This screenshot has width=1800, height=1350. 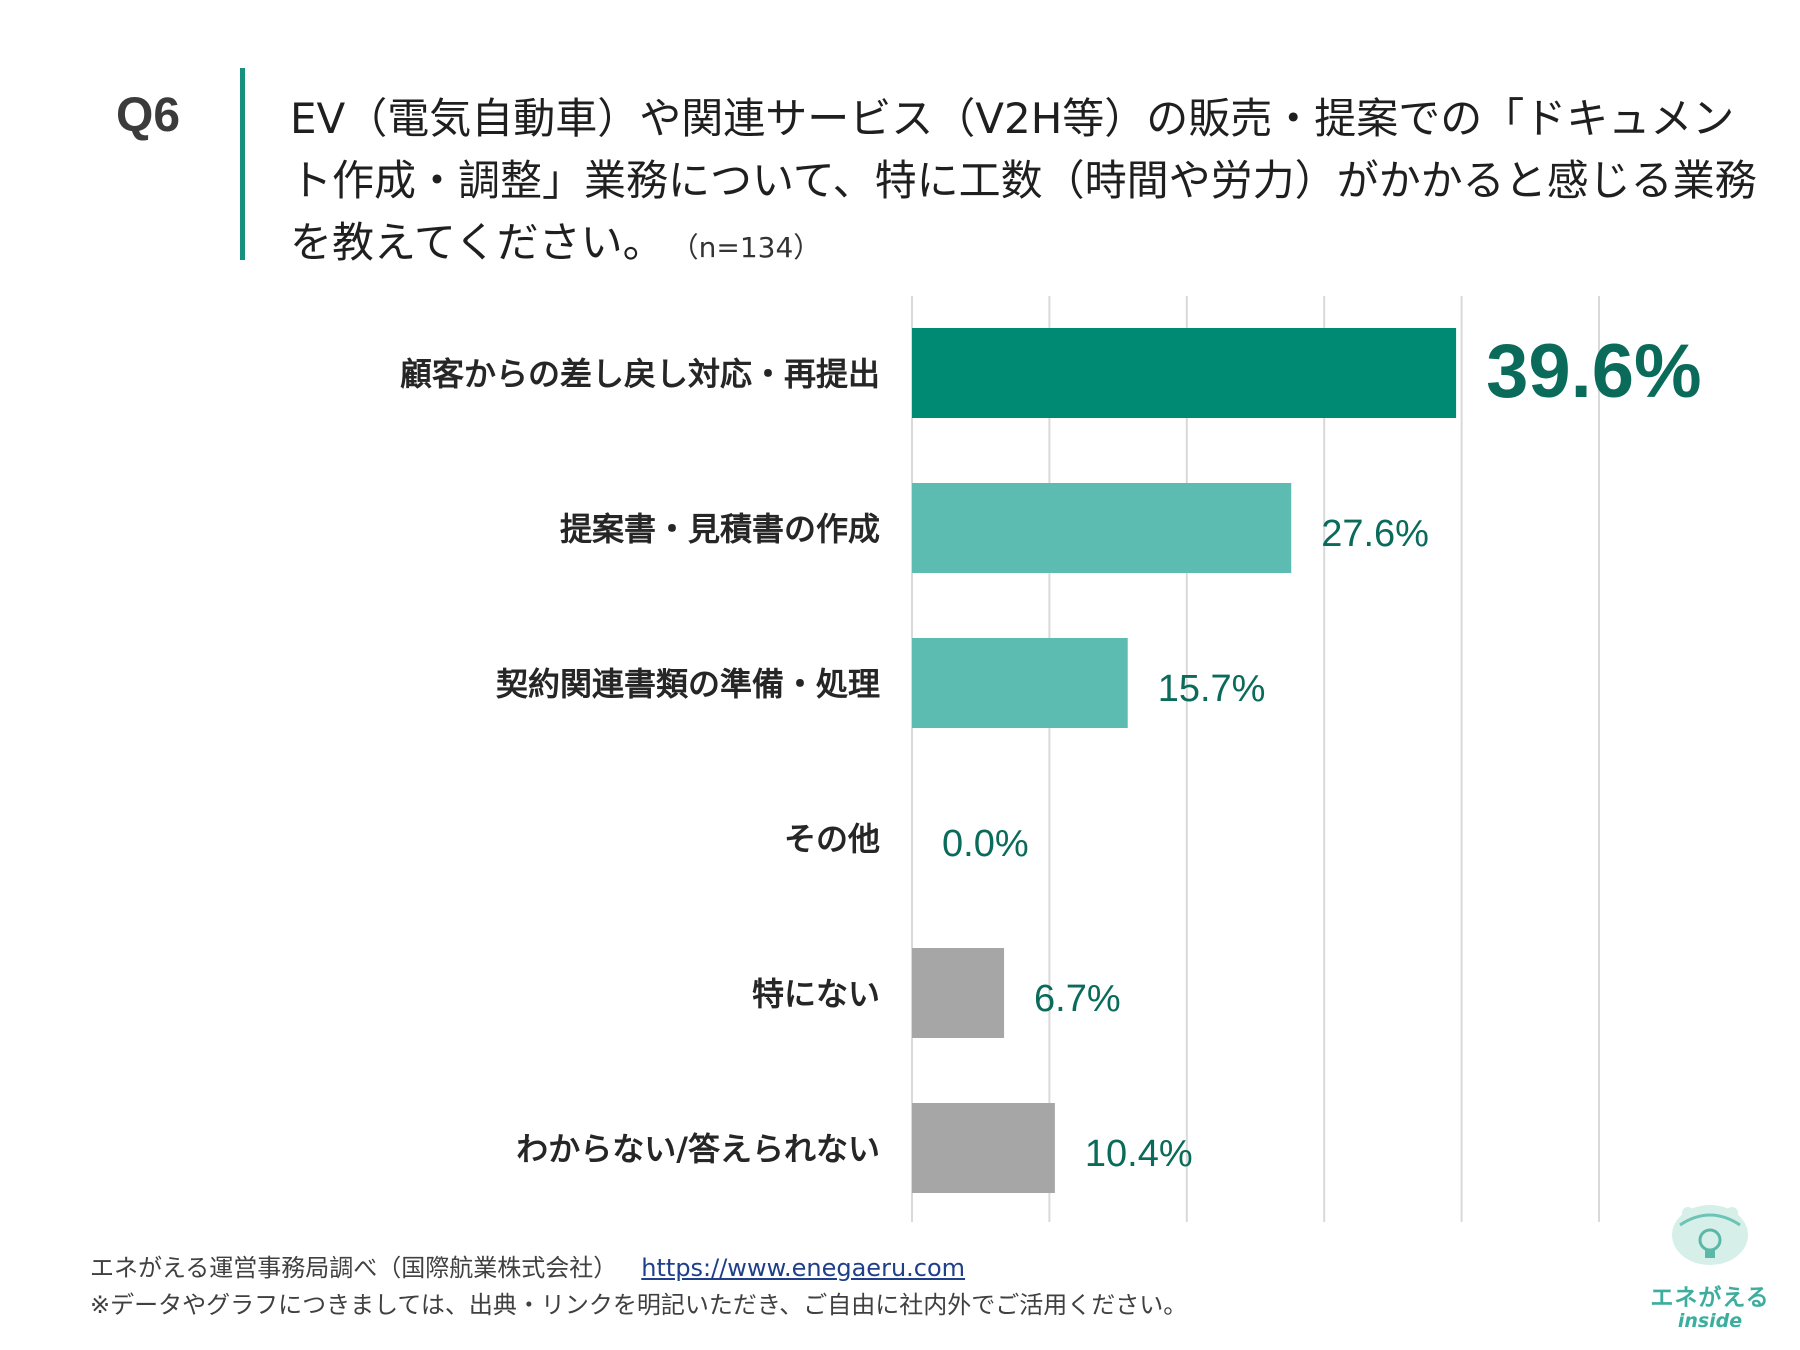 What do you see at coordinates (688, 684) in the screenshot?
I see `category-label: 契約関連書類の準備・処理` at bounding box center [688, 684].